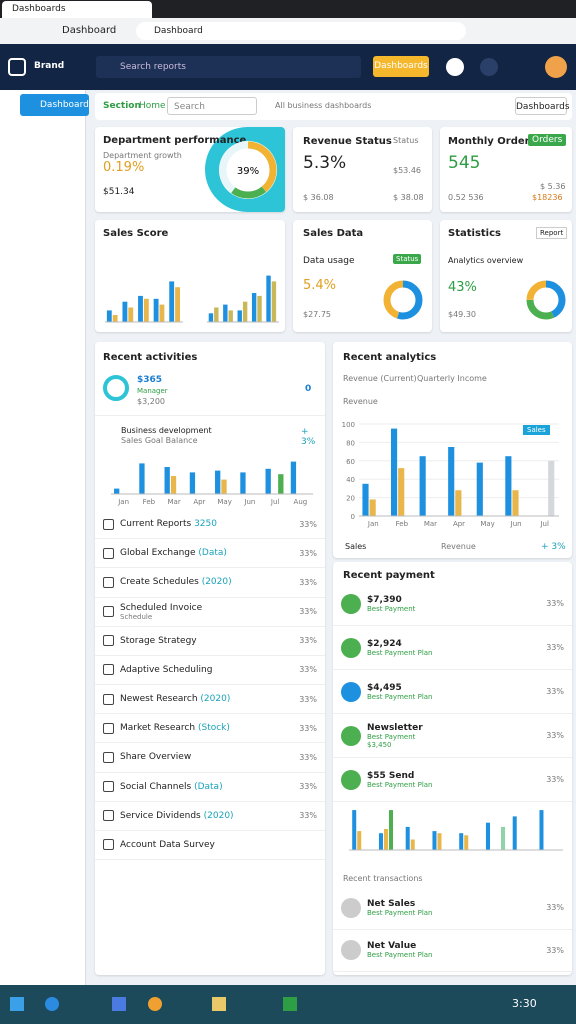  I want to click on item-text: Newest Research (2020), so click(206, 699).